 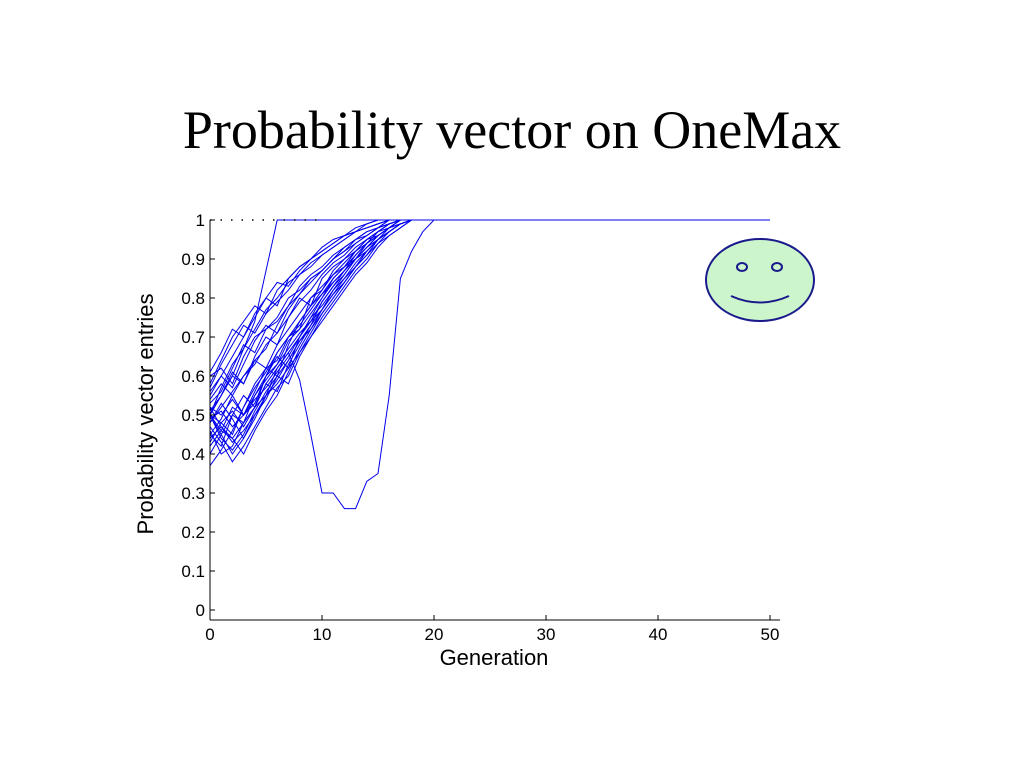 I want to click on y-tick-label: 0.6, so click(x=193, y=376).